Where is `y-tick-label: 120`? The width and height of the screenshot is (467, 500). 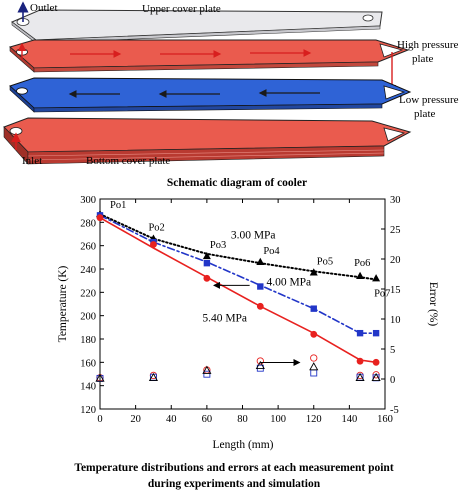
y-tick-label: 120 is located at coordinates (88, 410).